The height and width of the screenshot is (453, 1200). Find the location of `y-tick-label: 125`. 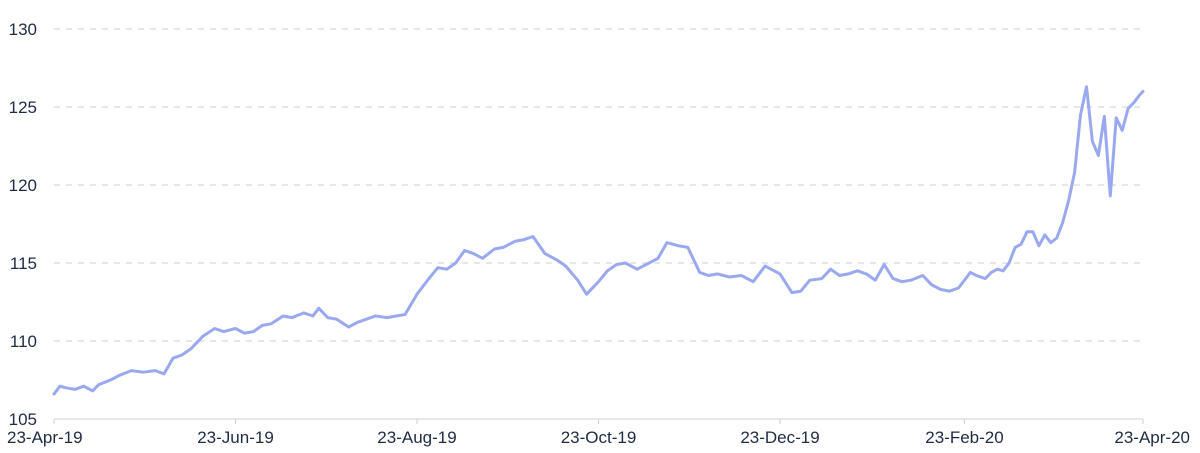

y-tick-label: 125 is located at coordinates (23, 107).